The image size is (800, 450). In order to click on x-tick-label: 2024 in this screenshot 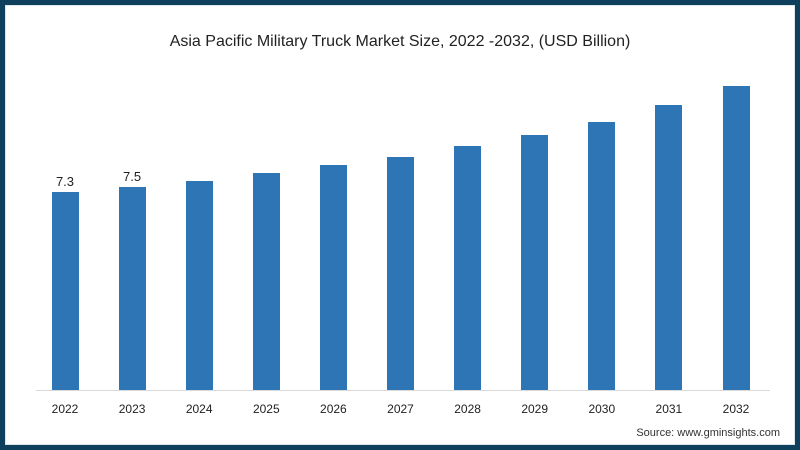, I will do `click(199, 409)`.